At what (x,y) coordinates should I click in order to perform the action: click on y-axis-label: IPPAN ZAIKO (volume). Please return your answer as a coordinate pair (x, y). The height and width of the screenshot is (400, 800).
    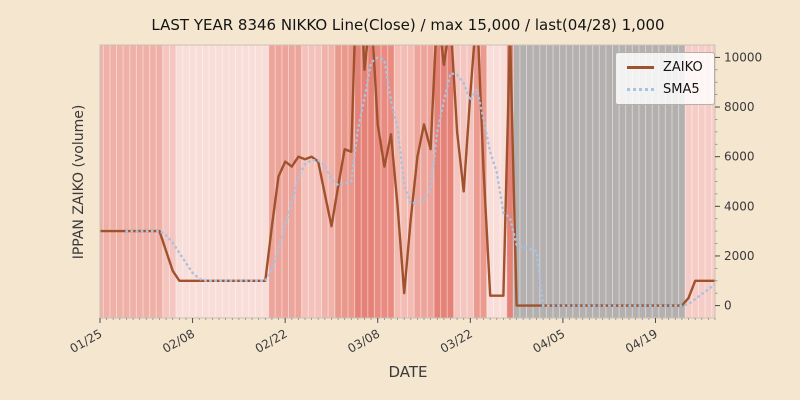
    Looking at the image, I should click on (79, 182).